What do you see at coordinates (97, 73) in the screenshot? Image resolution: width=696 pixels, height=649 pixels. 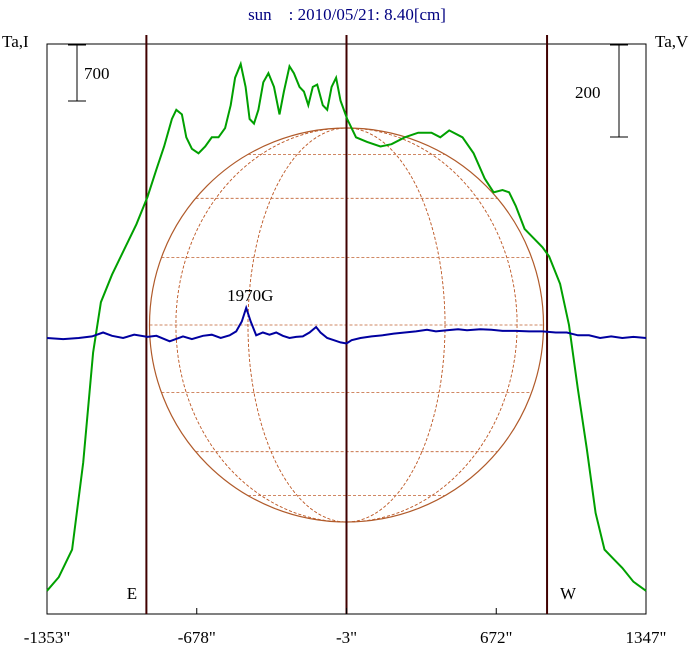 I see `scale-bar-i-label: 700` at bounding box center [97, 73].